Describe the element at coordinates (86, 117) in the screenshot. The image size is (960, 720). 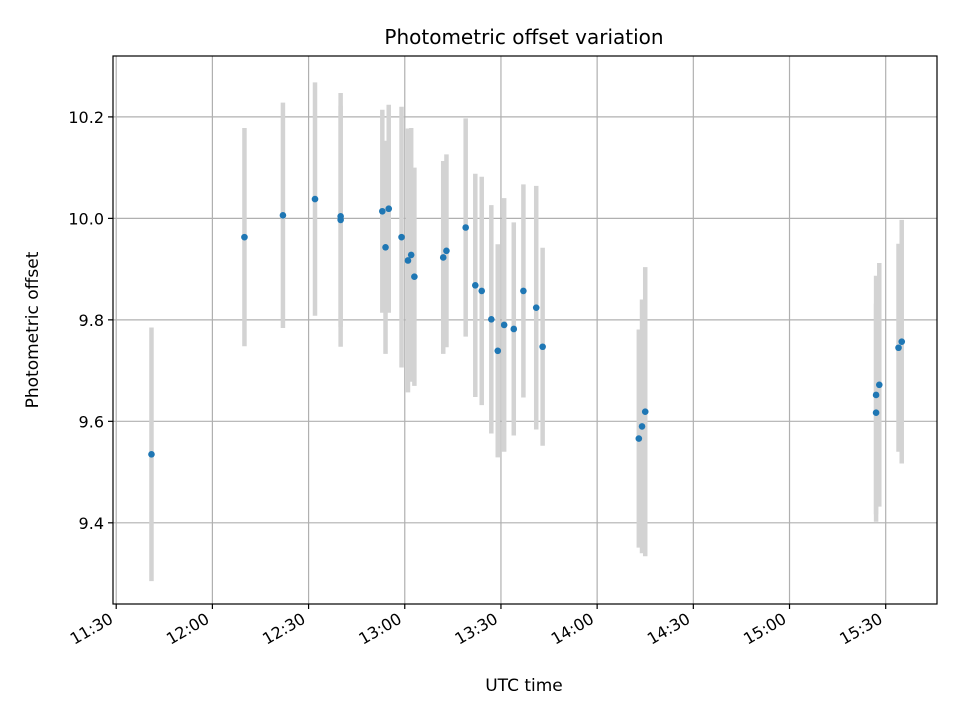
I see `y-tick-label: 10.2` at that location.